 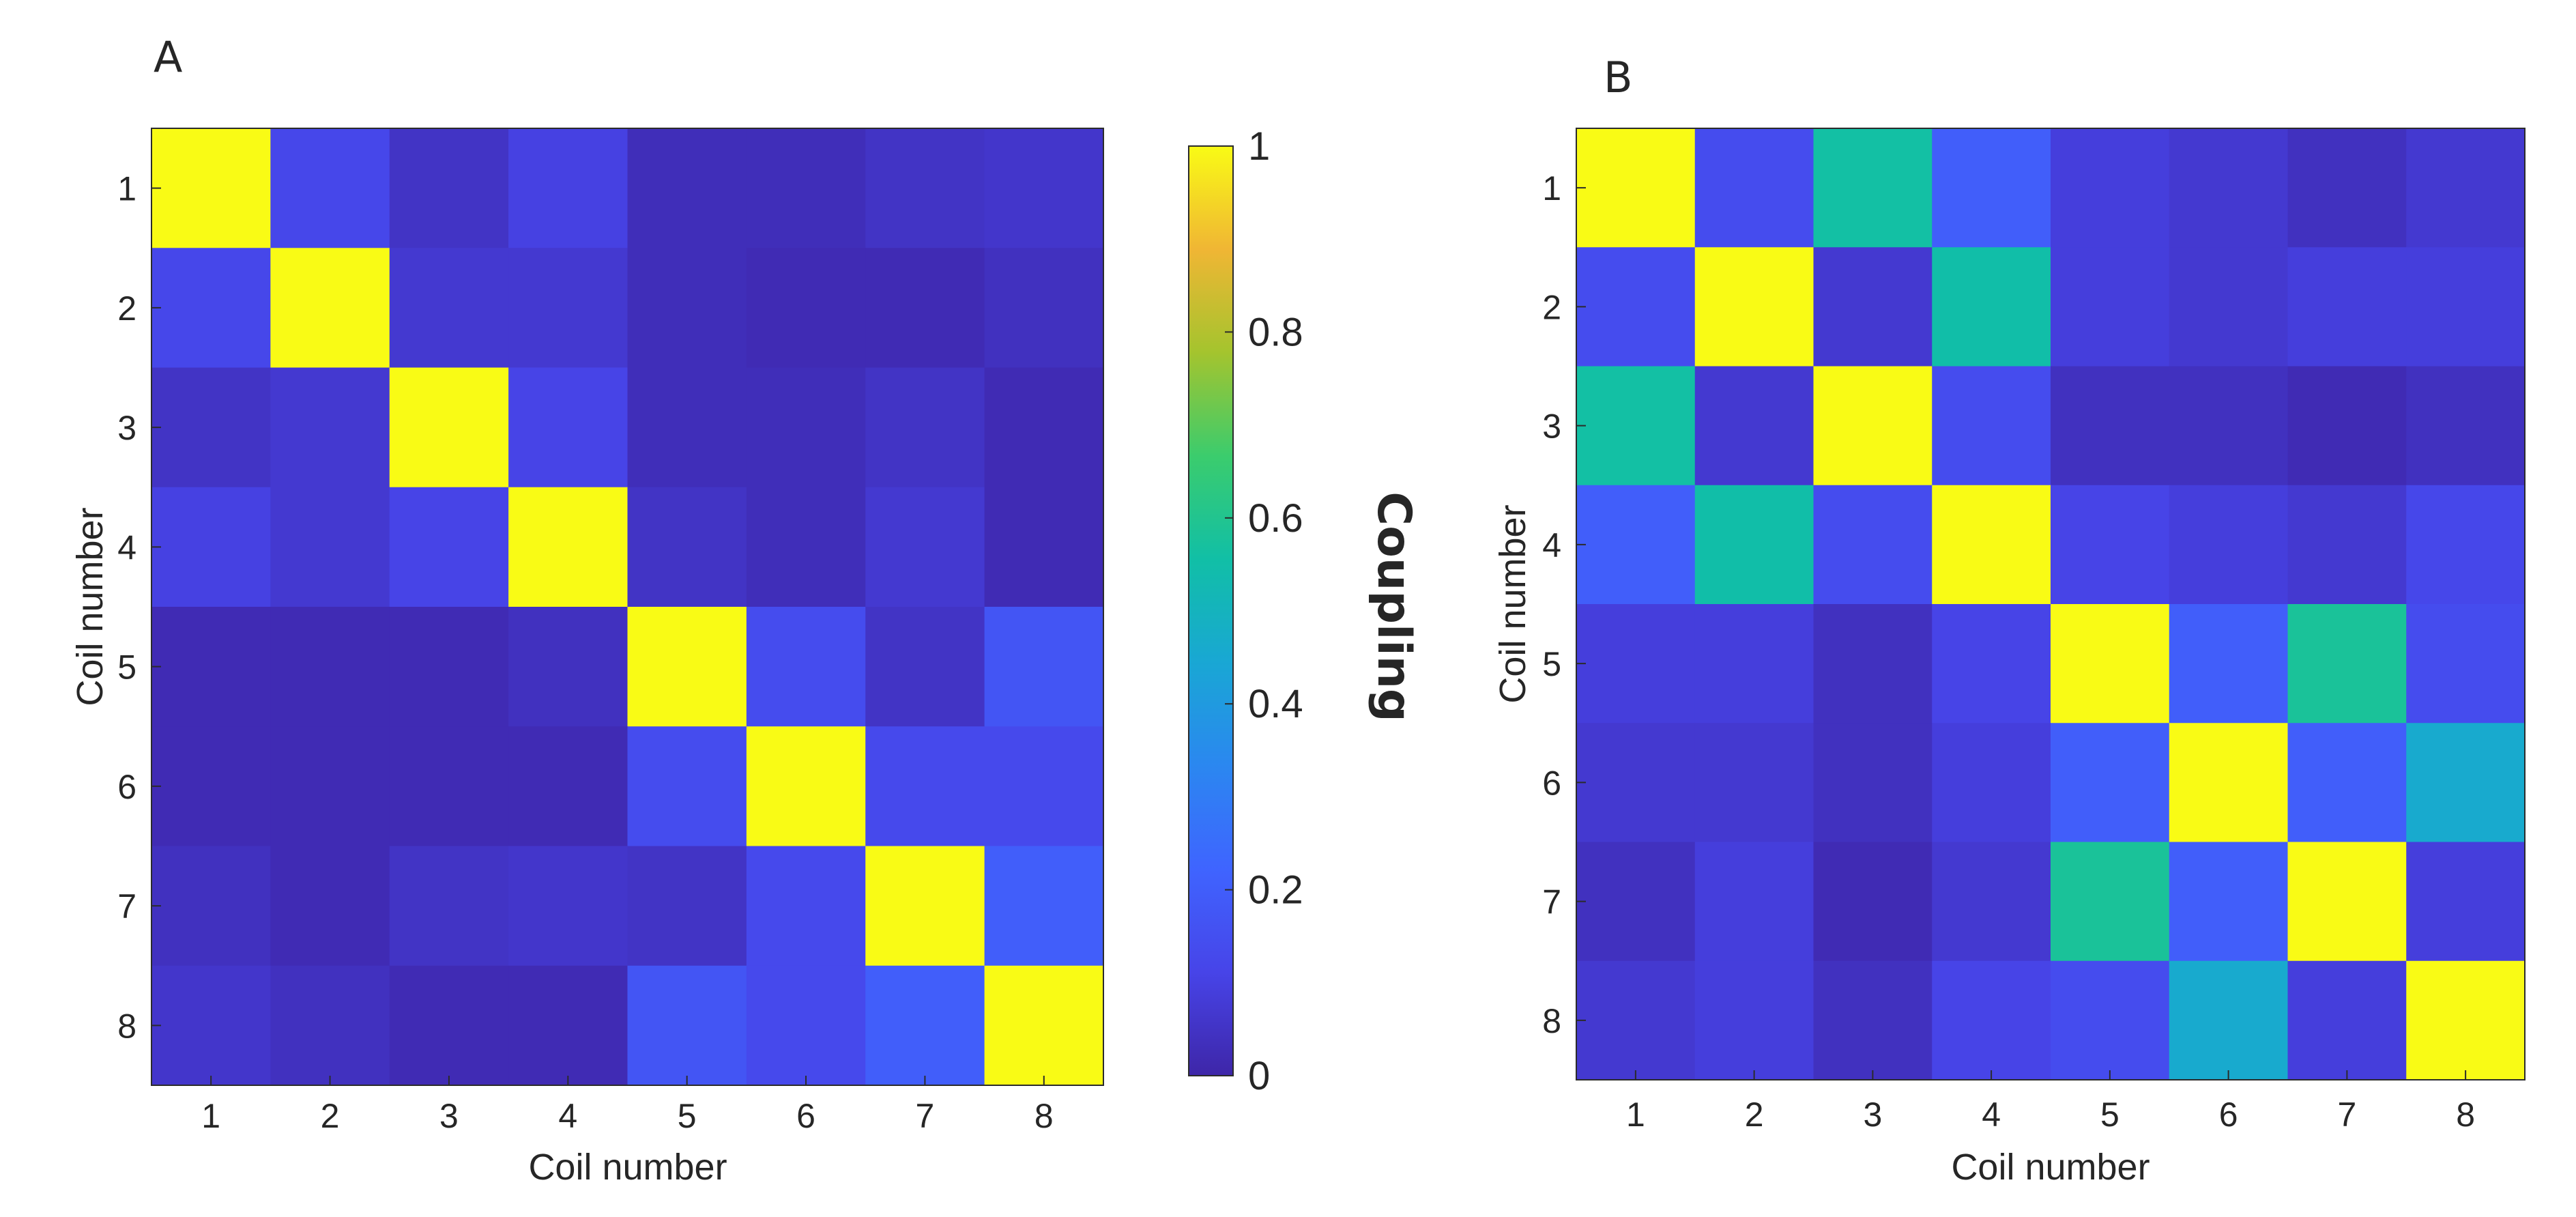 I want to click on heatmap-cell-r6-c7, so click(x=2347, y=783).